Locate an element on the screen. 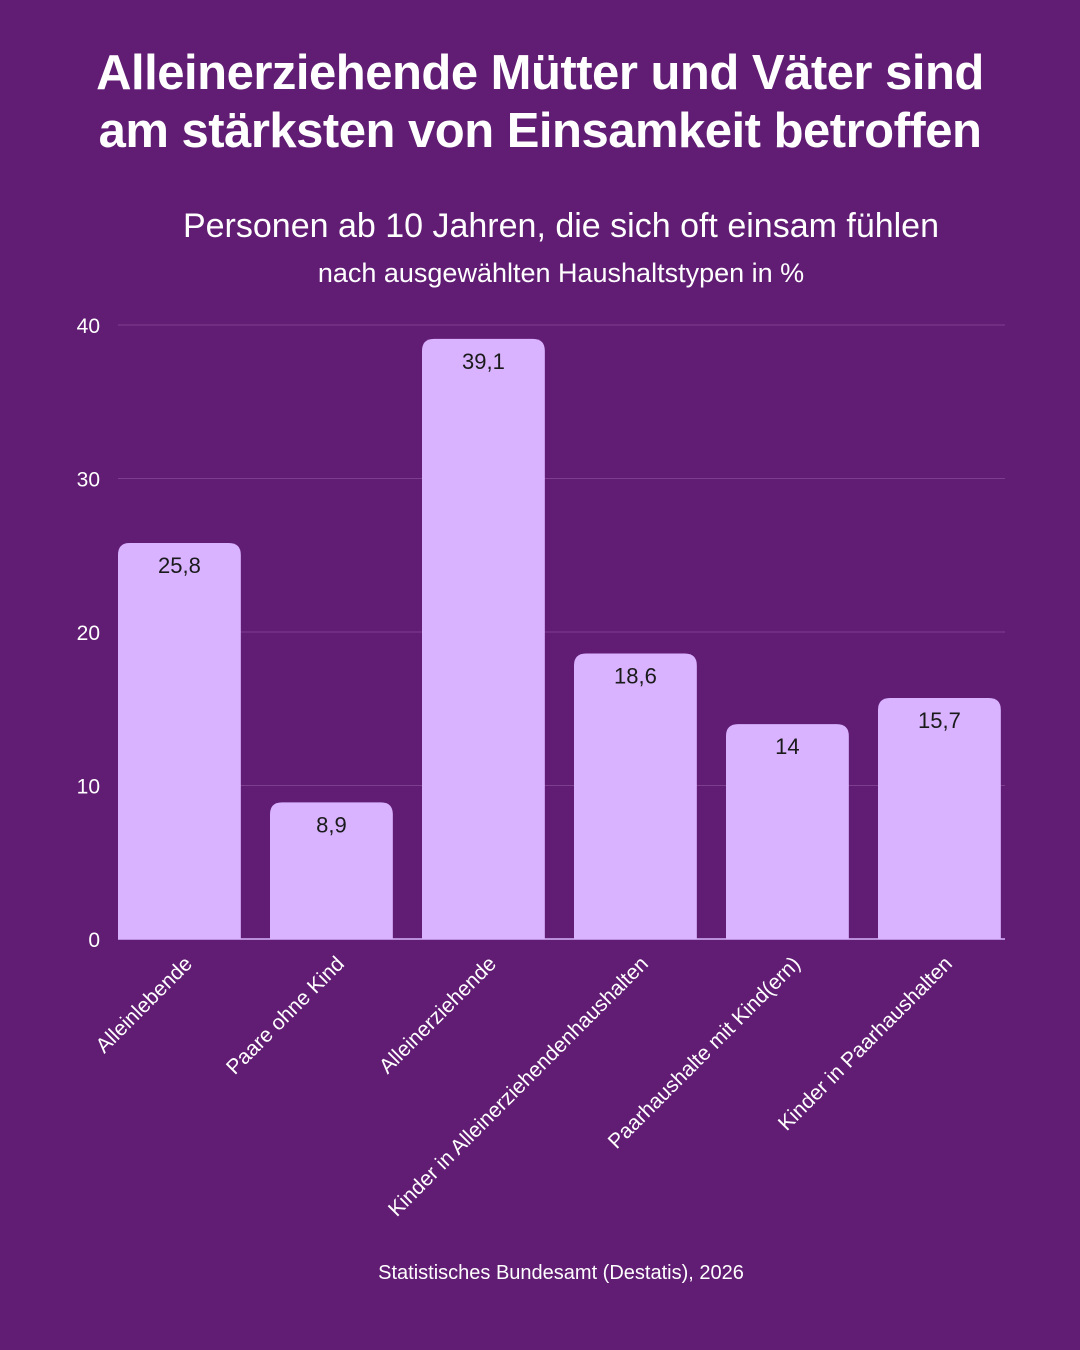 This screenshot has height=1350, width=1080. data-label: 8,9 is located at coordinates (331, 824).